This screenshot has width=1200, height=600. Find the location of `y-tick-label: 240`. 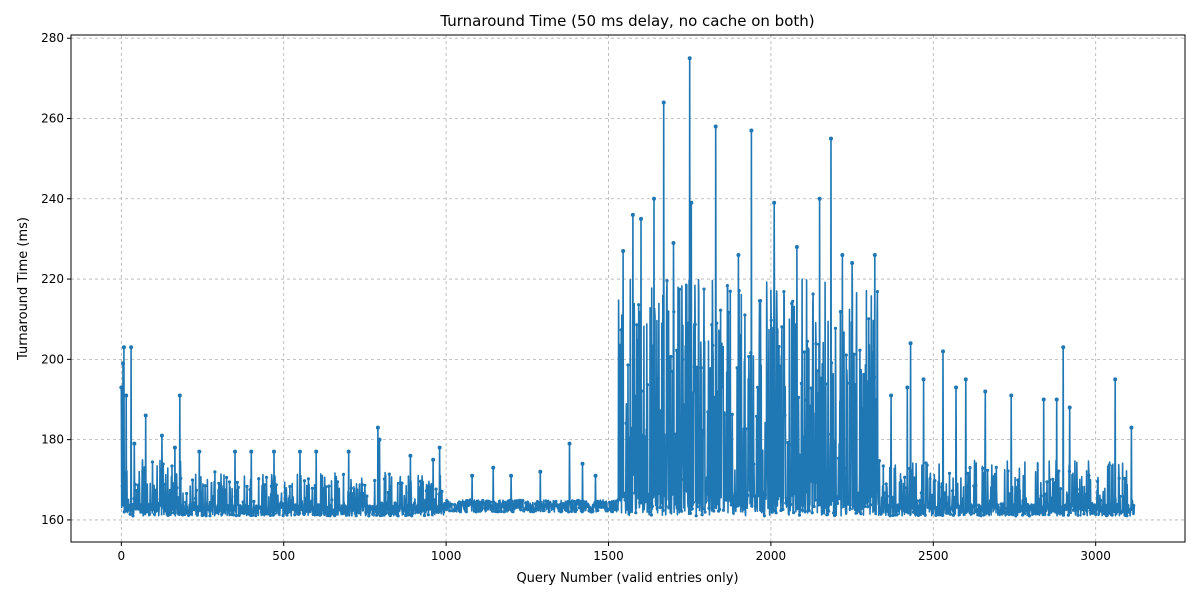

y-tick-label: 240 is located at coordinates (52, 199).